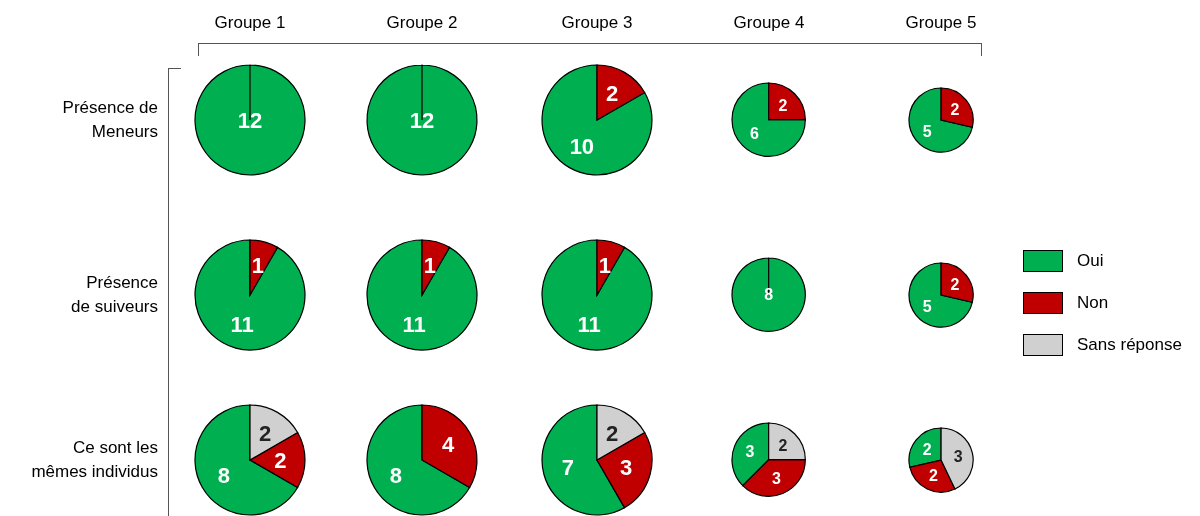 The height and width of the screenshot is (516, 1200). What do you see at coordinates (1093, 303) in the screenshot?
I see `legend-label: Non` at bounding box center [1093, 303].